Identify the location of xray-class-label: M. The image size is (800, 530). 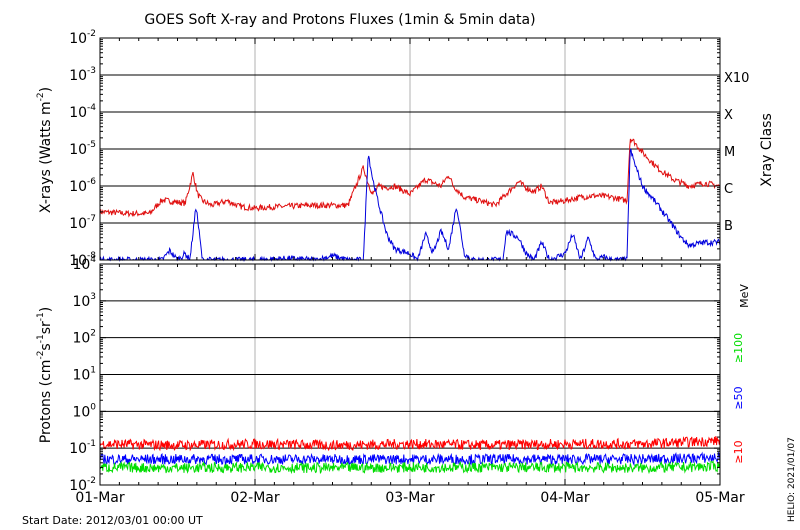
(729, 152).